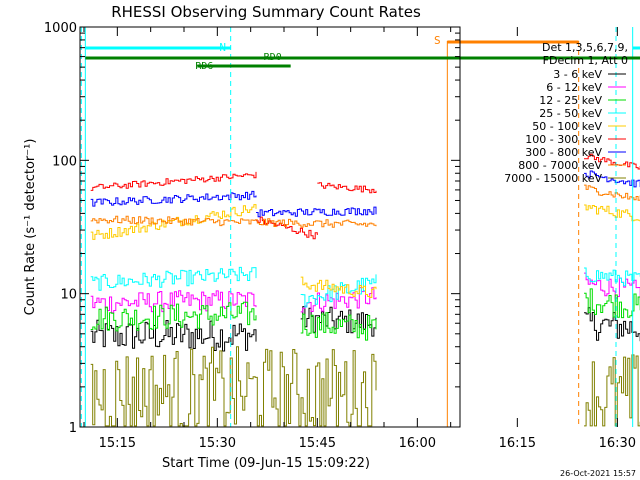 Image resolution: width=640 pixels, height=480 pixels. Describe the element at coordinates (266, 12) in the screenshot. I see `chart-title: RHESSI Observing Summary Count Rates` at that location.